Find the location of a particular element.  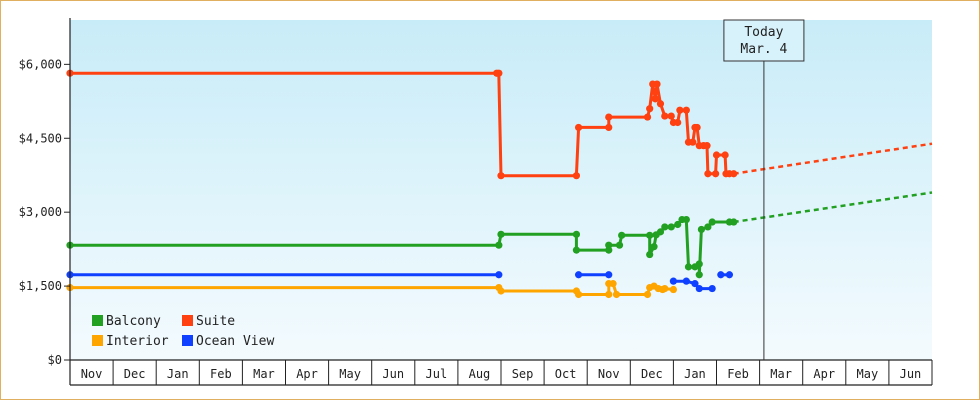

y-tick-label: $0 is located at coordinates (55, 360).